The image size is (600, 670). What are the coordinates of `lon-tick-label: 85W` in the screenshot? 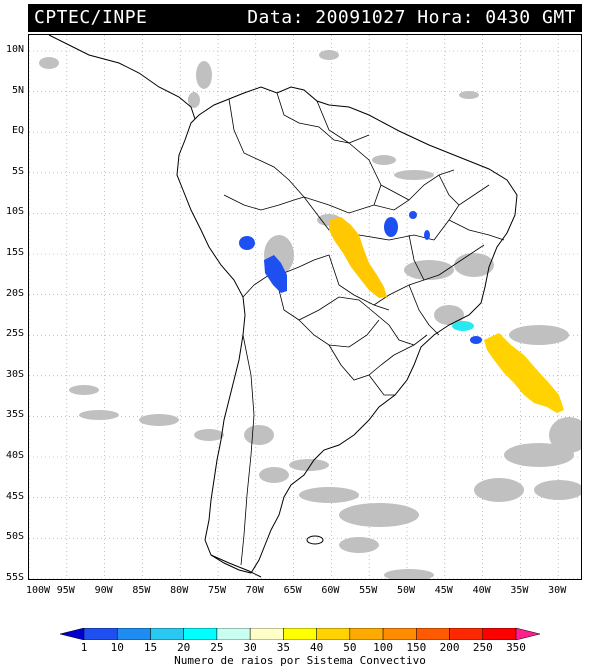 It's located at (141, 590).